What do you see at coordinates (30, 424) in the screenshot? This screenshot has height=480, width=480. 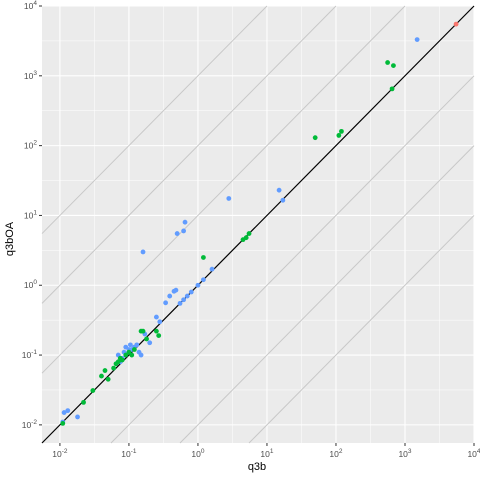 I see `y-tick-label: 10⁻²` at bounding box center [30, 424].